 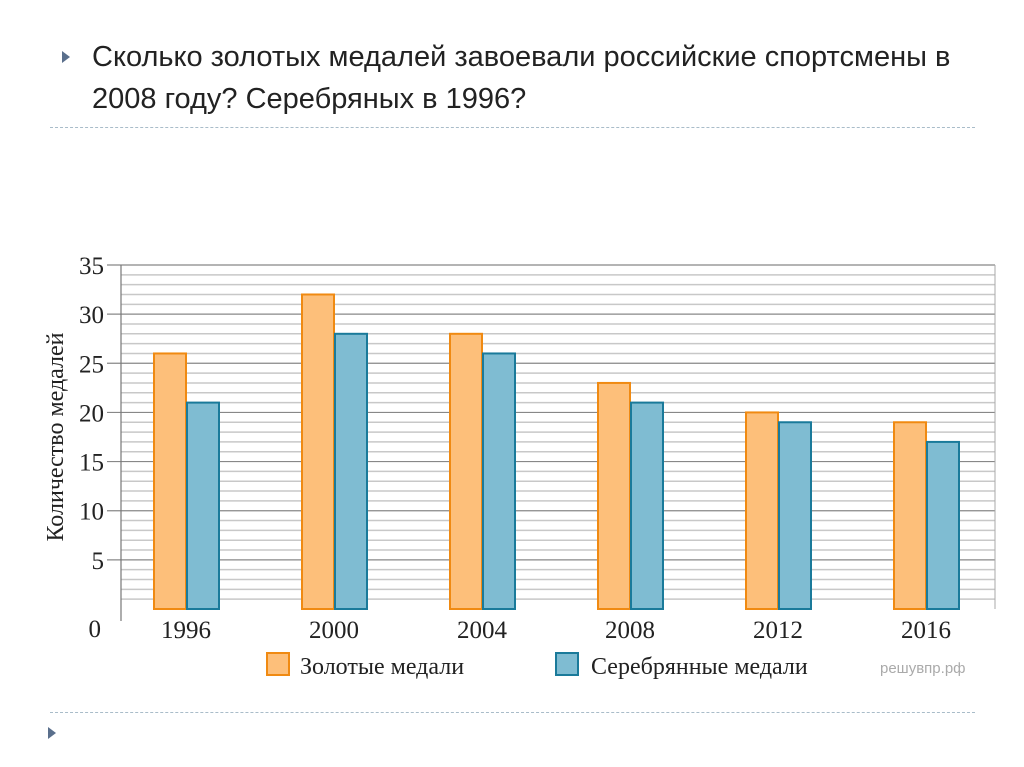 I want to click on y-tick-label: 5, so click(x=98, y=561).